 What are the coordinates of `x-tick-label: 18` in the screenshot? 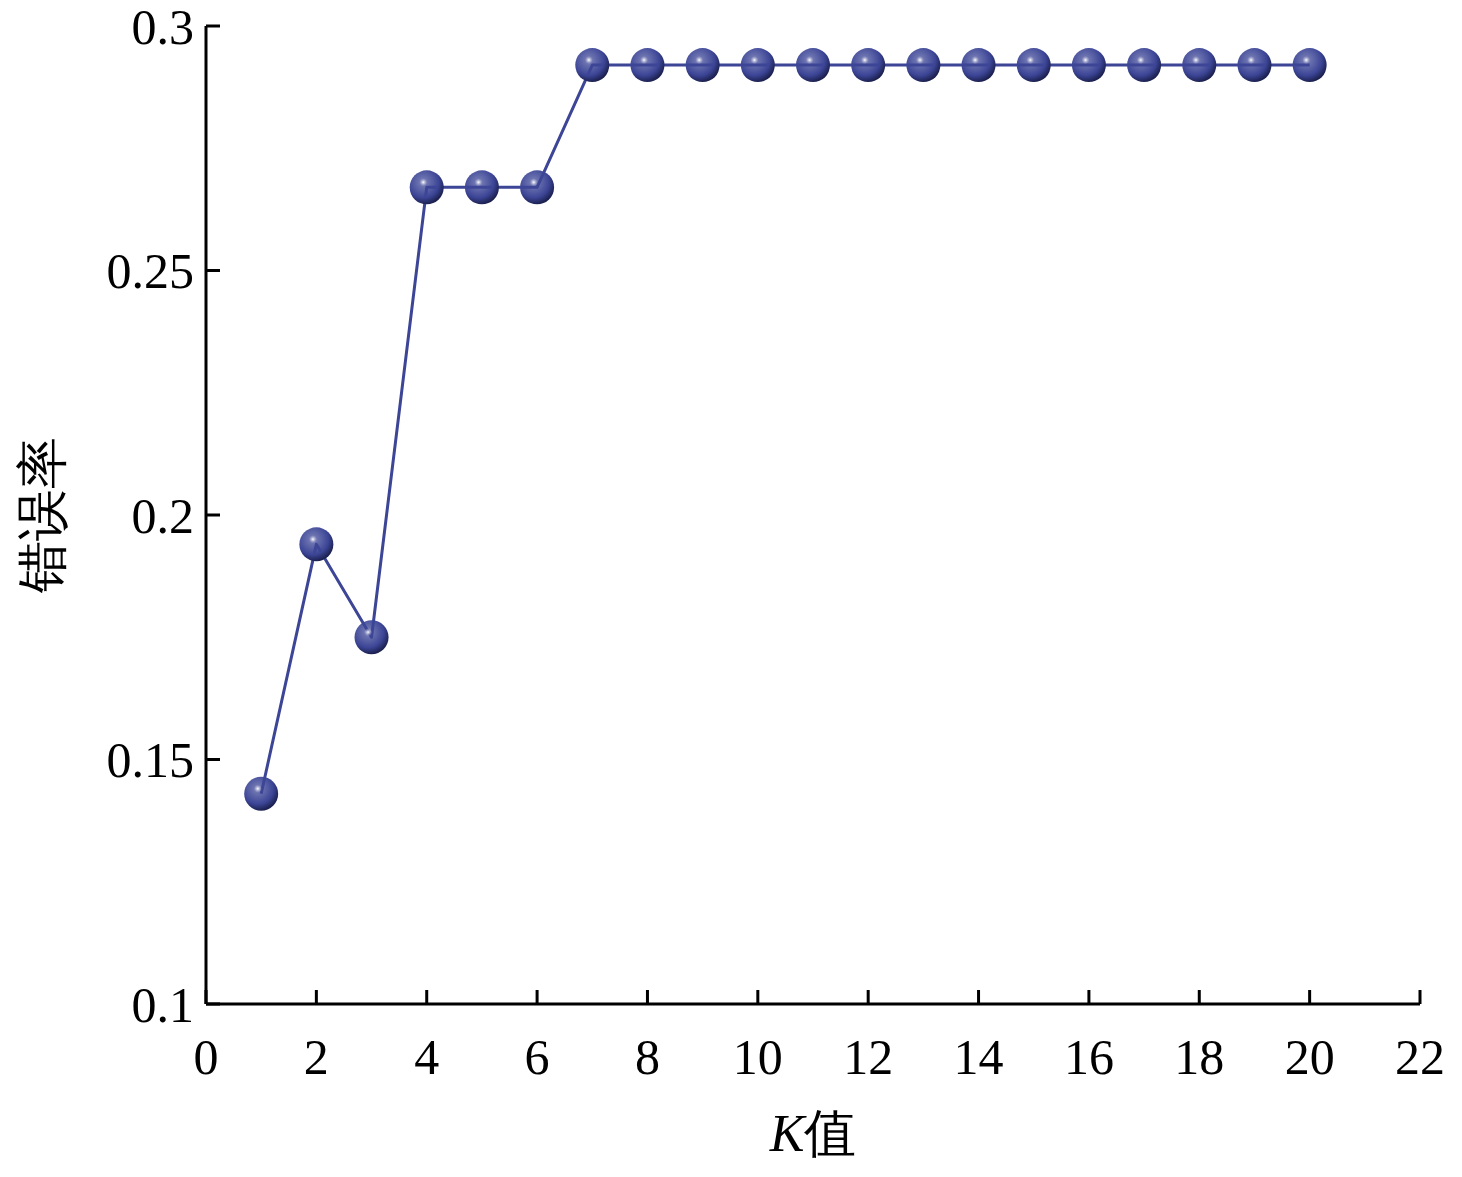 It's located at (1199, 1057).